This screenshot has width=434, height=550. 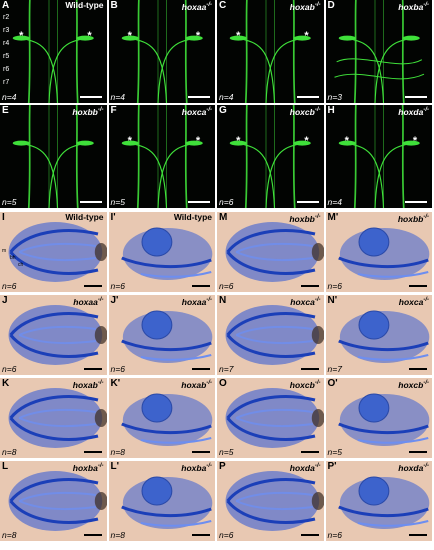 I want to click on genotype-name: Wild-type, so click(x=192, y=217).